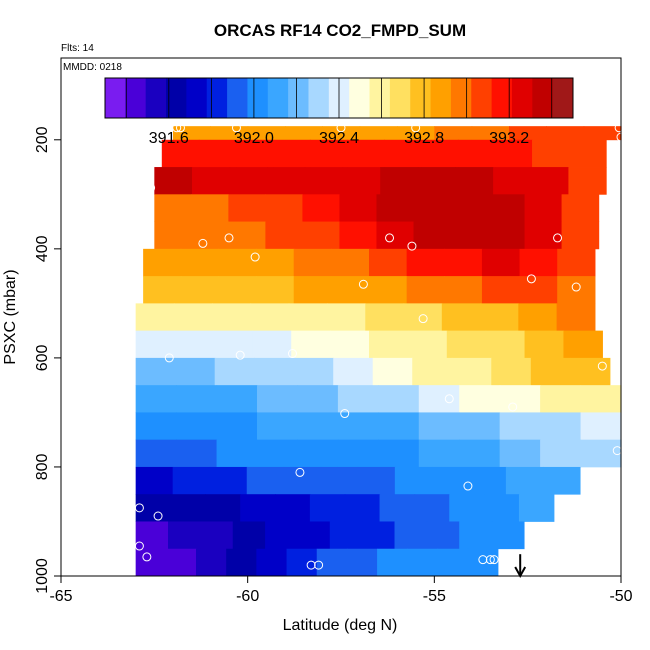 This screenshot has width=650, height=650. Describe the element at coordinates (247, 596) in the screenshot. I see `x-tick-label: -60` at that location.